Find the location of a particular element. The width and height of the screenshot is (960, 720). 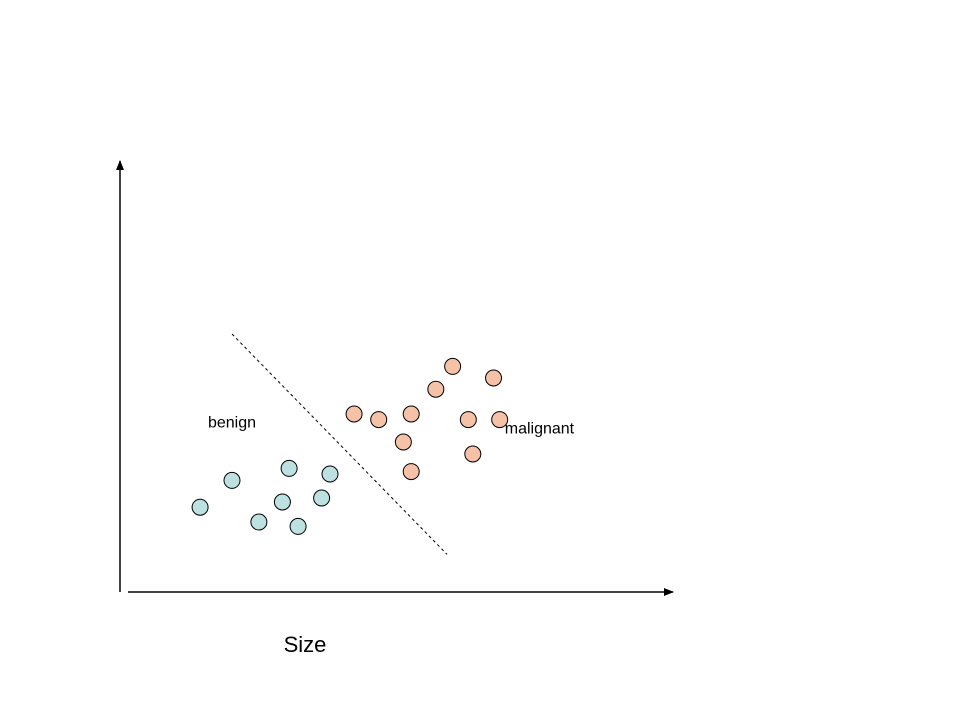

annotation-malignant: malignant is located at coordinates (540, 429).